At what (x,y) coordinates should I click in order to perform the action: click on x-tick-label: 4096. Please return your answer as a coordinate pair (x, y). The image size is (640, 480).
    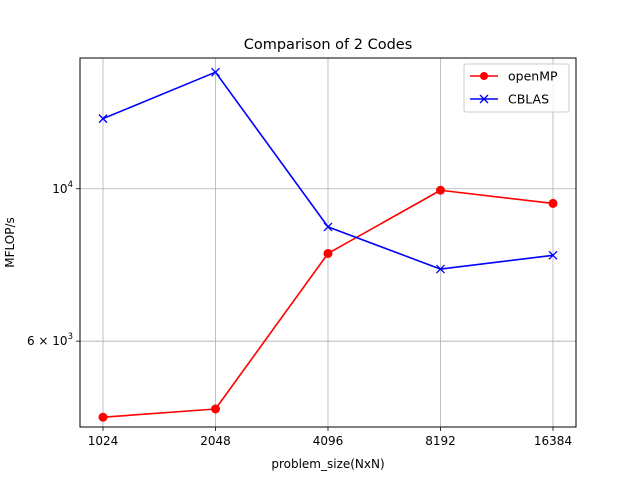
    Looking at the image, I should click on (328, 441).